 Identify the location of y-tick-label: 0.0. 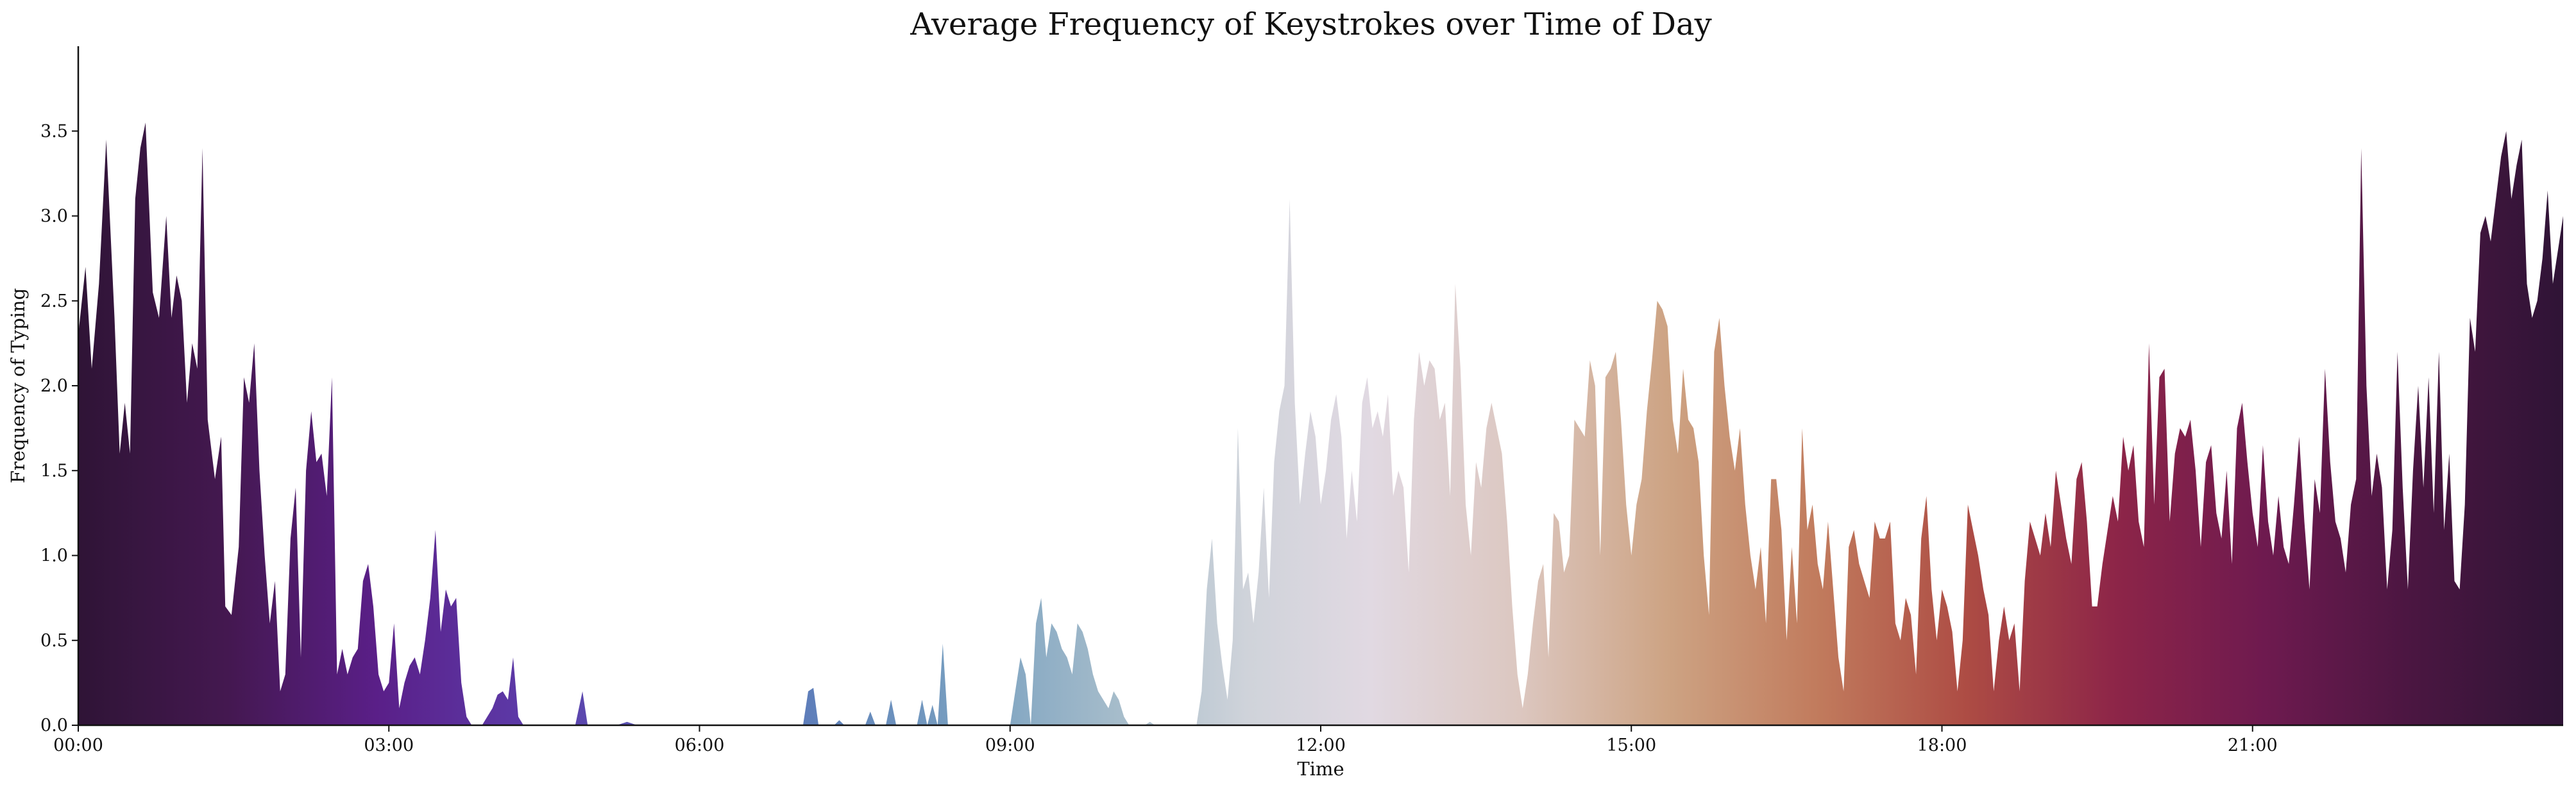
(54, 726).